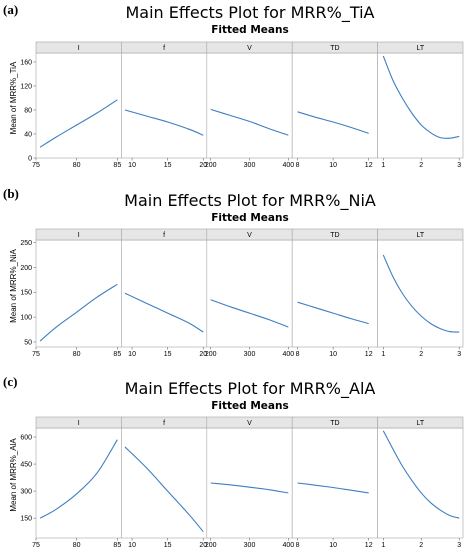  I want to click on y-tick-label: 120, so click(26, 86).